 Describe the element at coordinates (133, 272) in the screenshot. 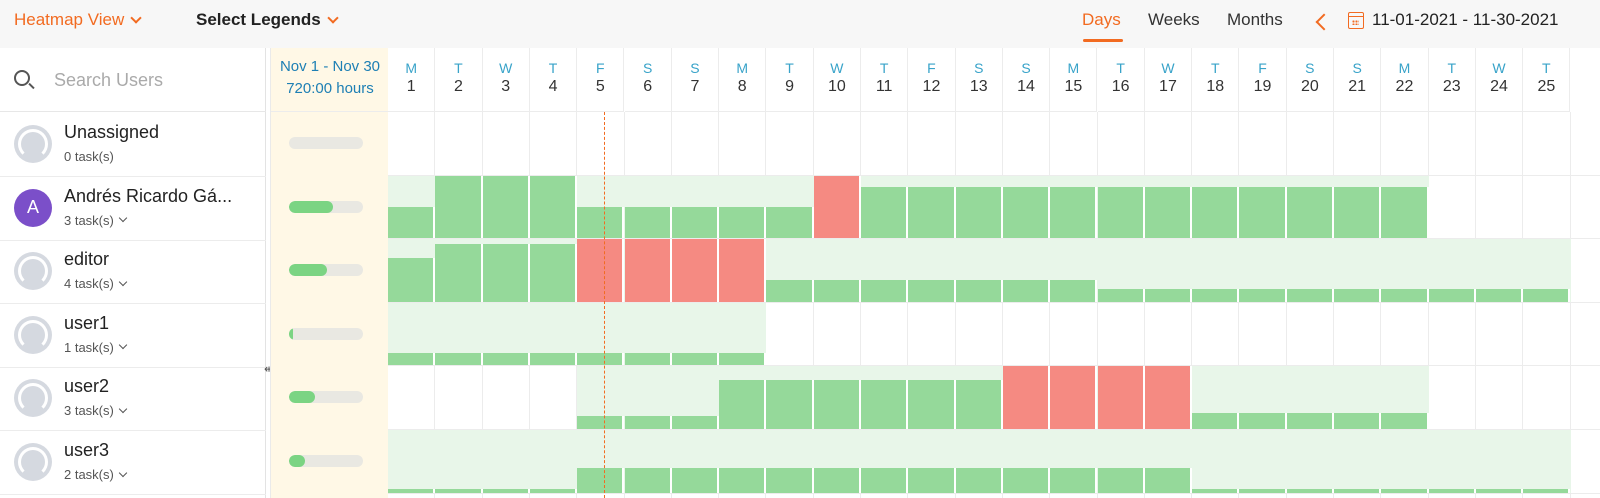

I see `user-row: editor 4 task(s)` at that location.